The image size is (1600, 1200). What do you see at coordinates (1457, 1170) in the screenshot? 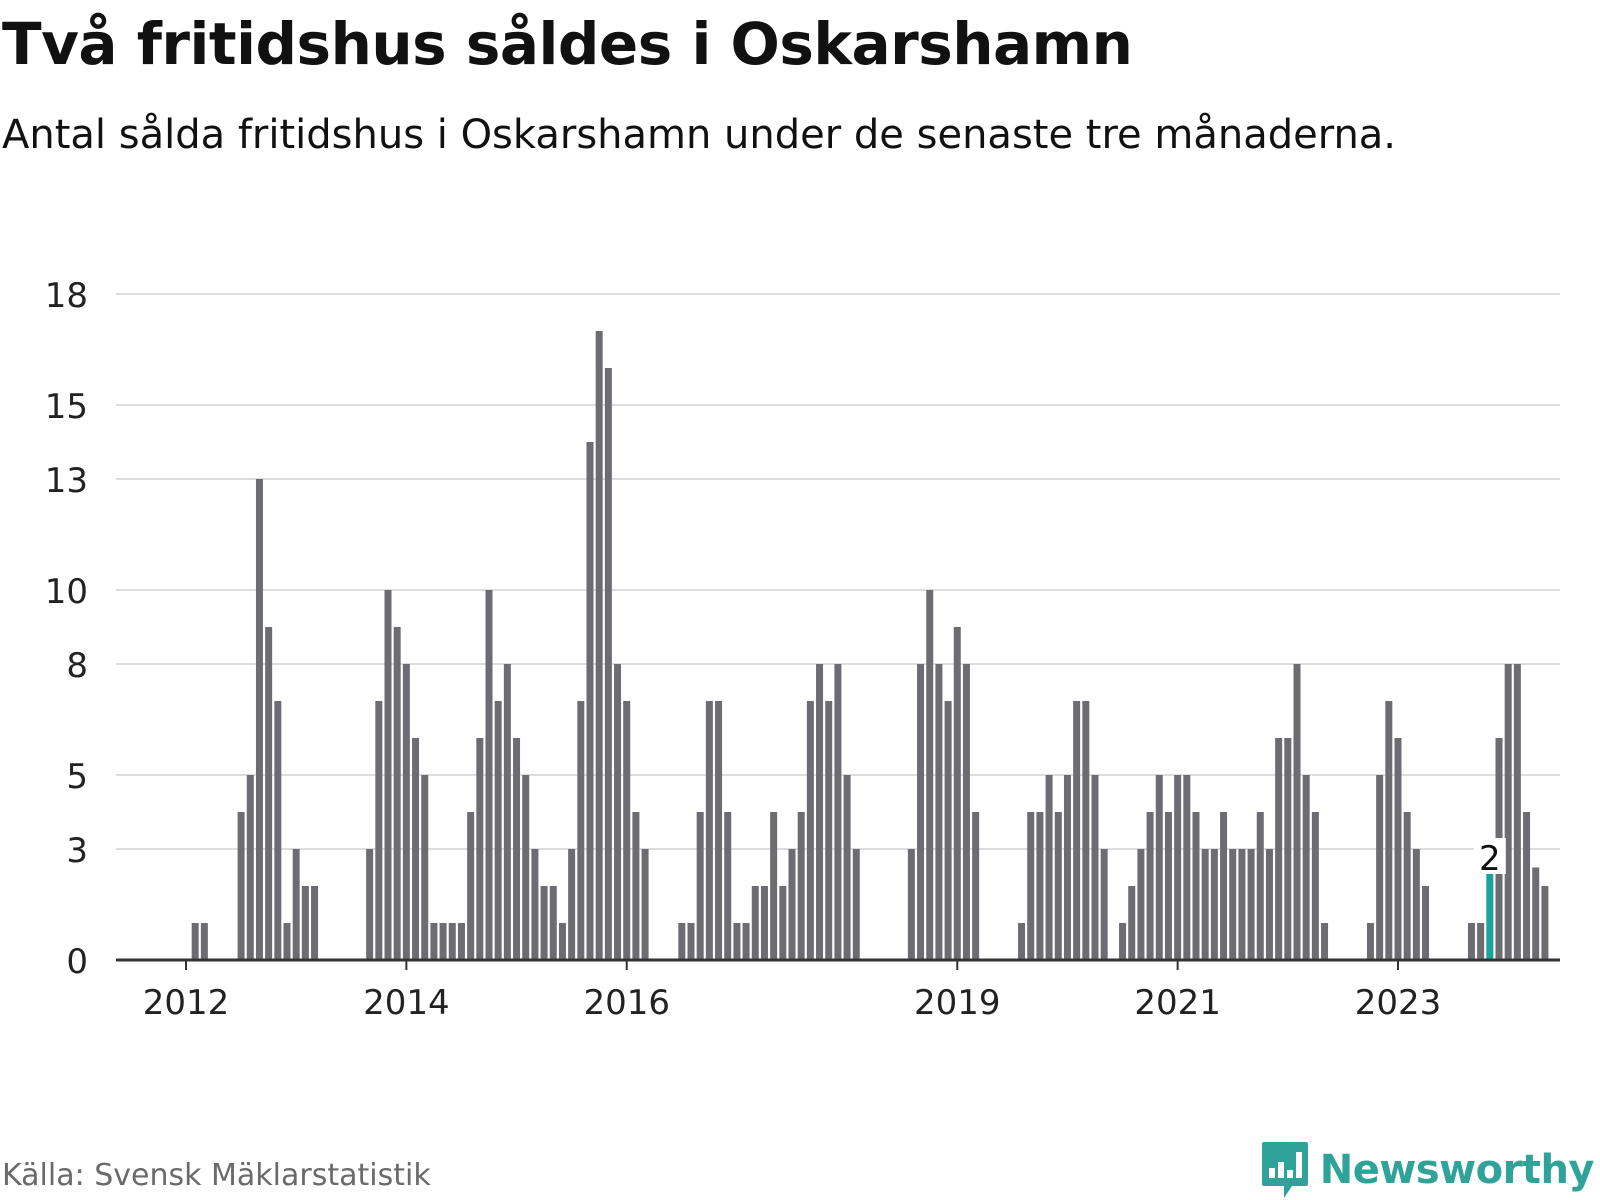
I see `brand-name: Newsworthy` at bounding box center [1457, 1170].